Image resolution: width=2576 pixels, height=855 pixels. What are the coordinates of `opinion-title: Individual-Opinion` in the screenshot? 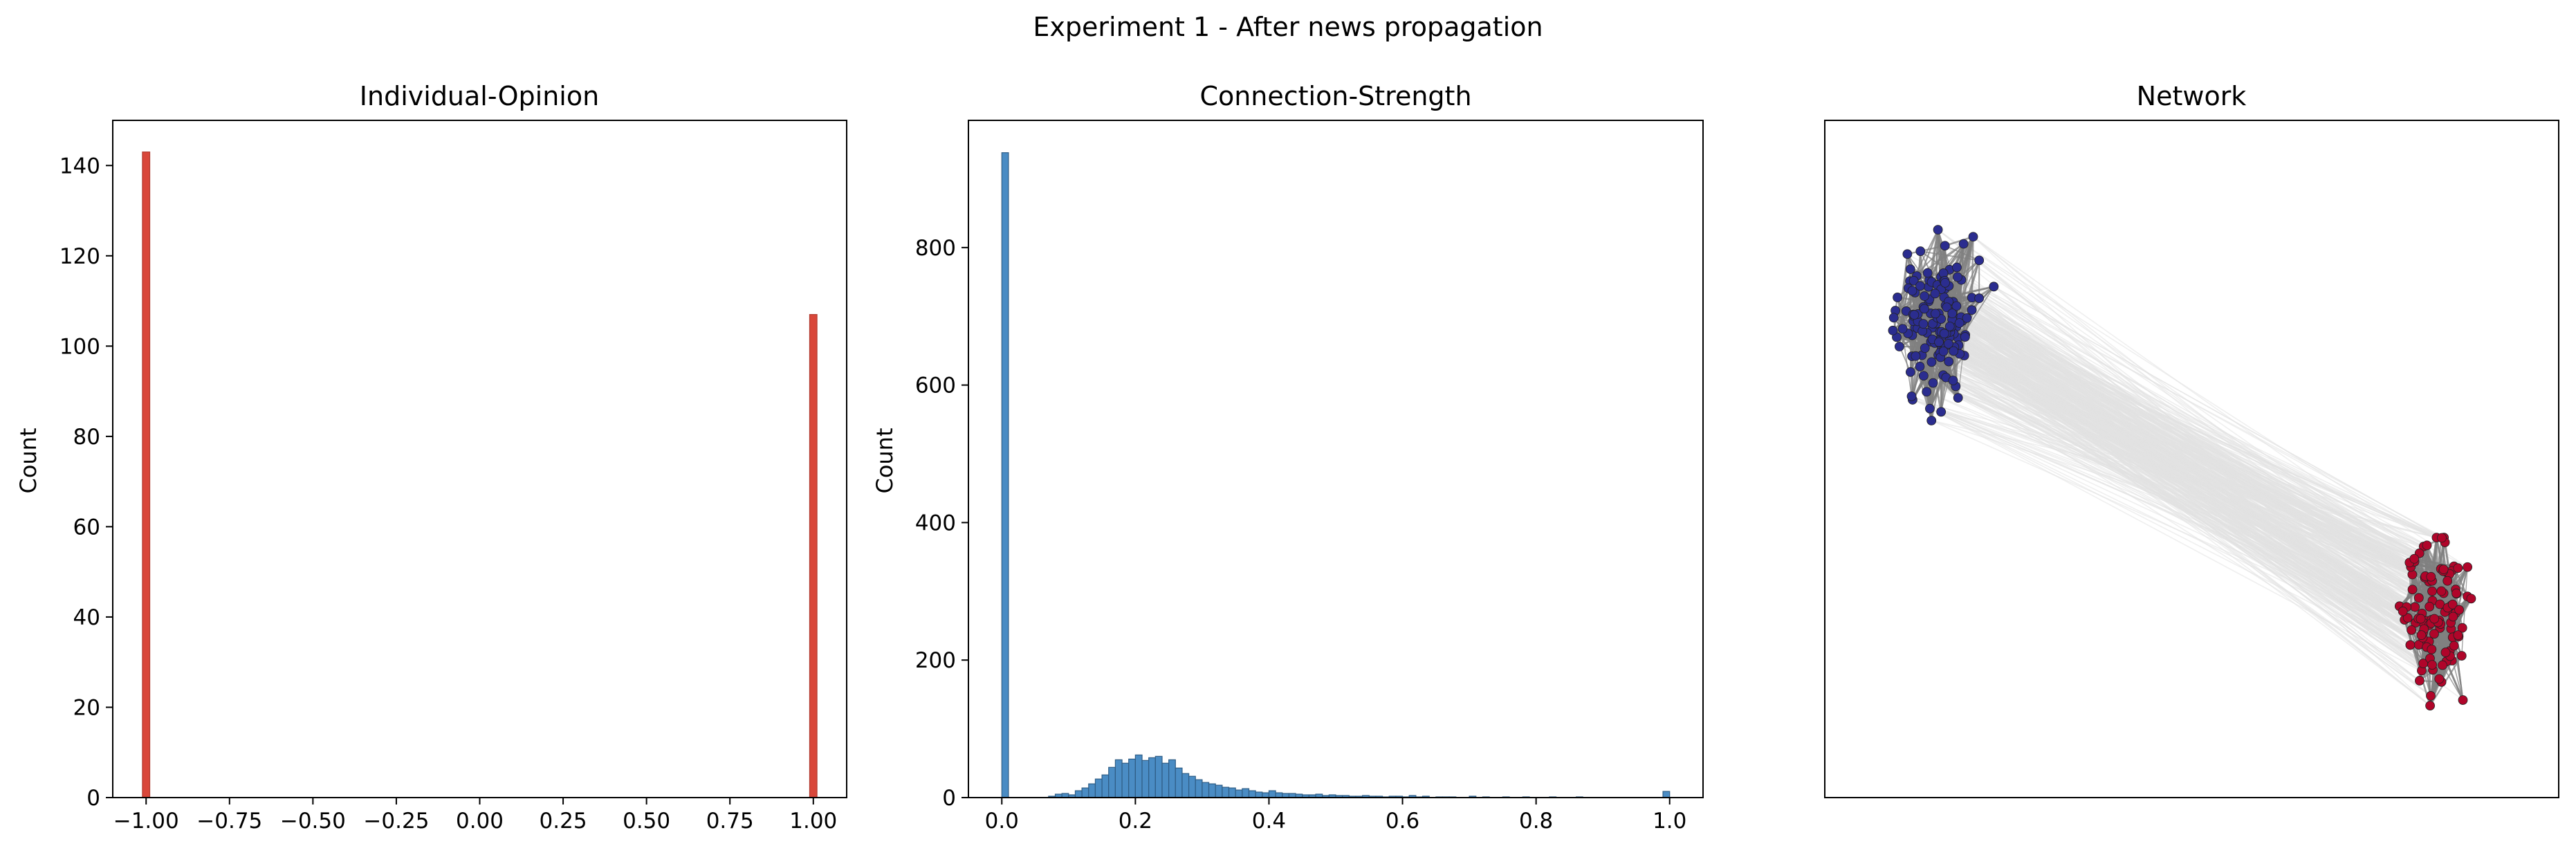 It's located at (479, 96).